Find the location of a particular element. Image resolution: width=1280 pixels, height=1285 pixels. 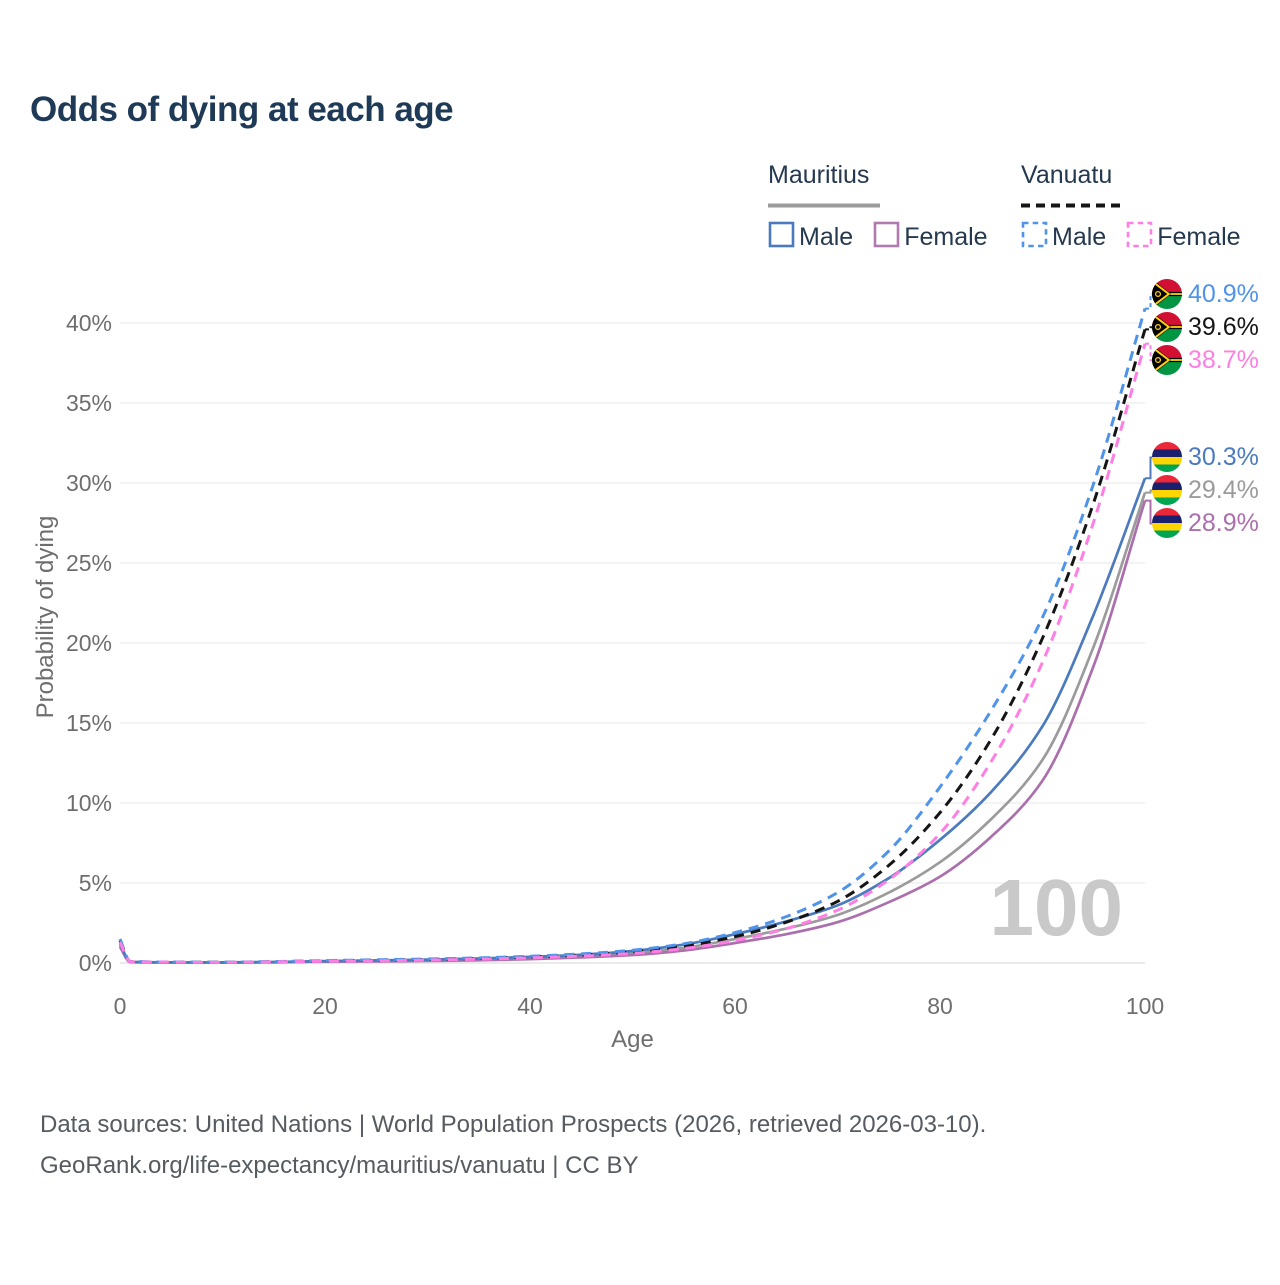

legend-item-vanuatu-male: Male is located at coordinates (1063, 237).